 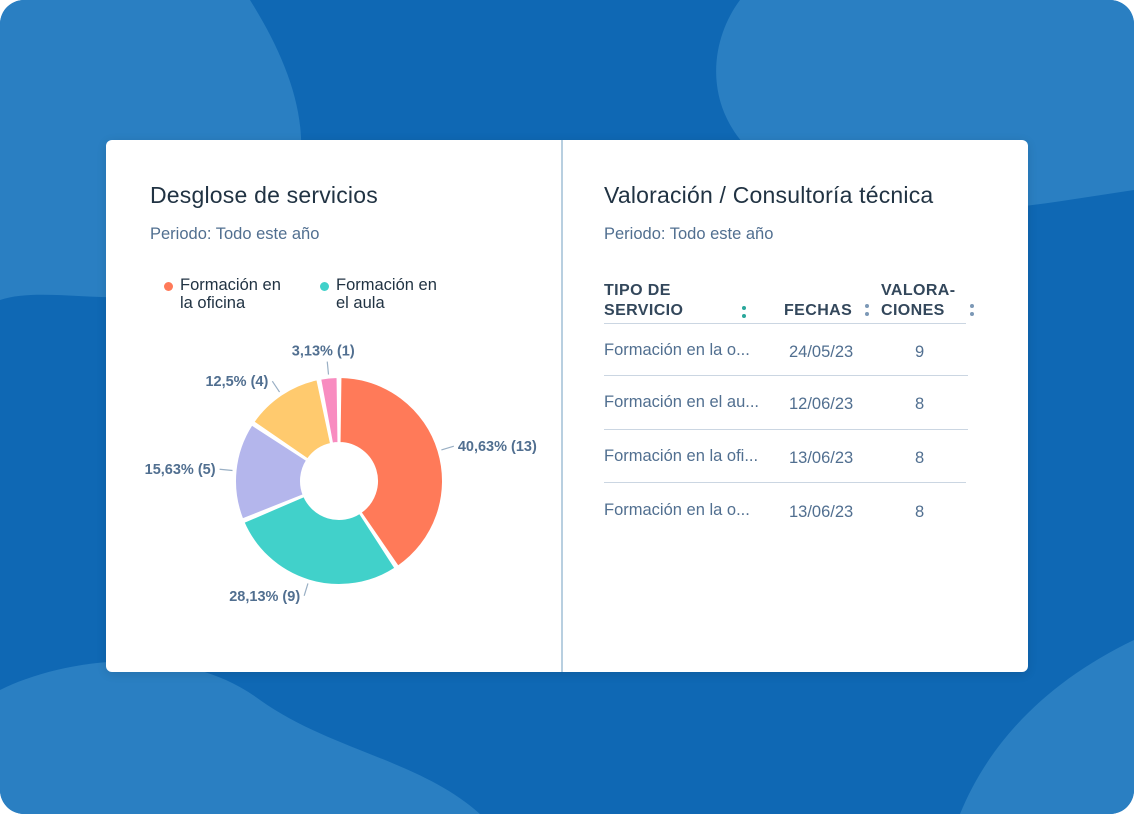 I want to click on header-line2: CIONES, so click(x=913, y=310).